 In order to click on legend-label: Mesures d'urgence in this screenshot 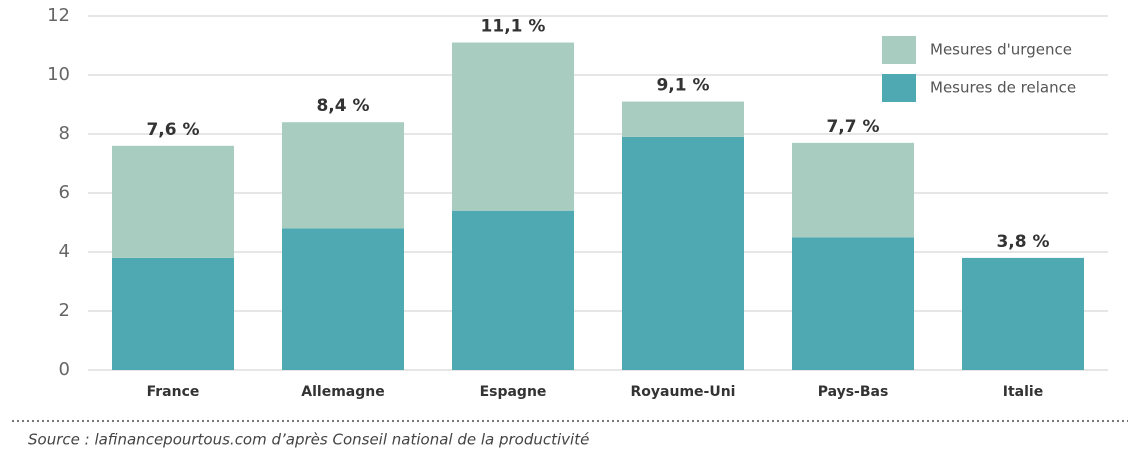, I will do `click(1001, 50)`.